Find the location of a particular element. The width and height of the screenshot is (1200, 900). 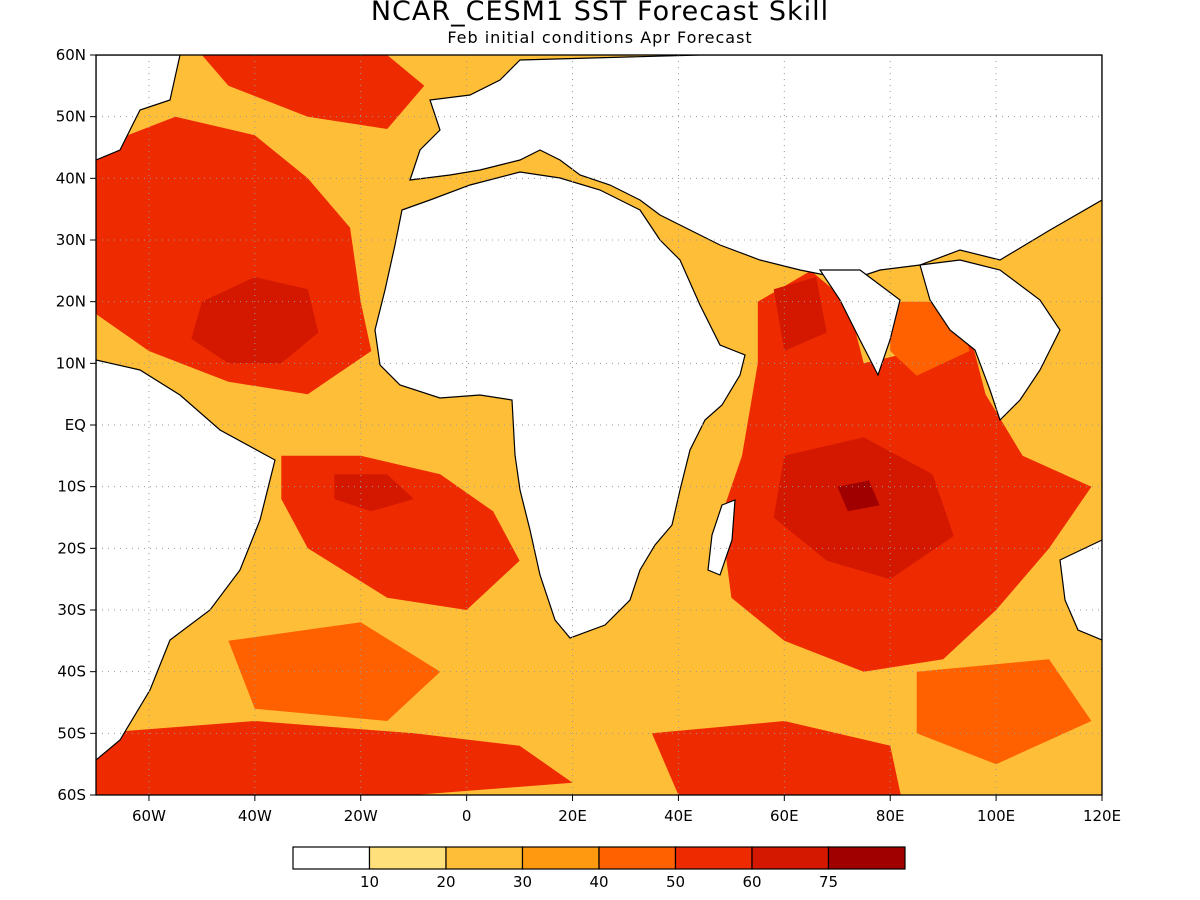

lon-label: 40E is located at coordinates (678, 816).